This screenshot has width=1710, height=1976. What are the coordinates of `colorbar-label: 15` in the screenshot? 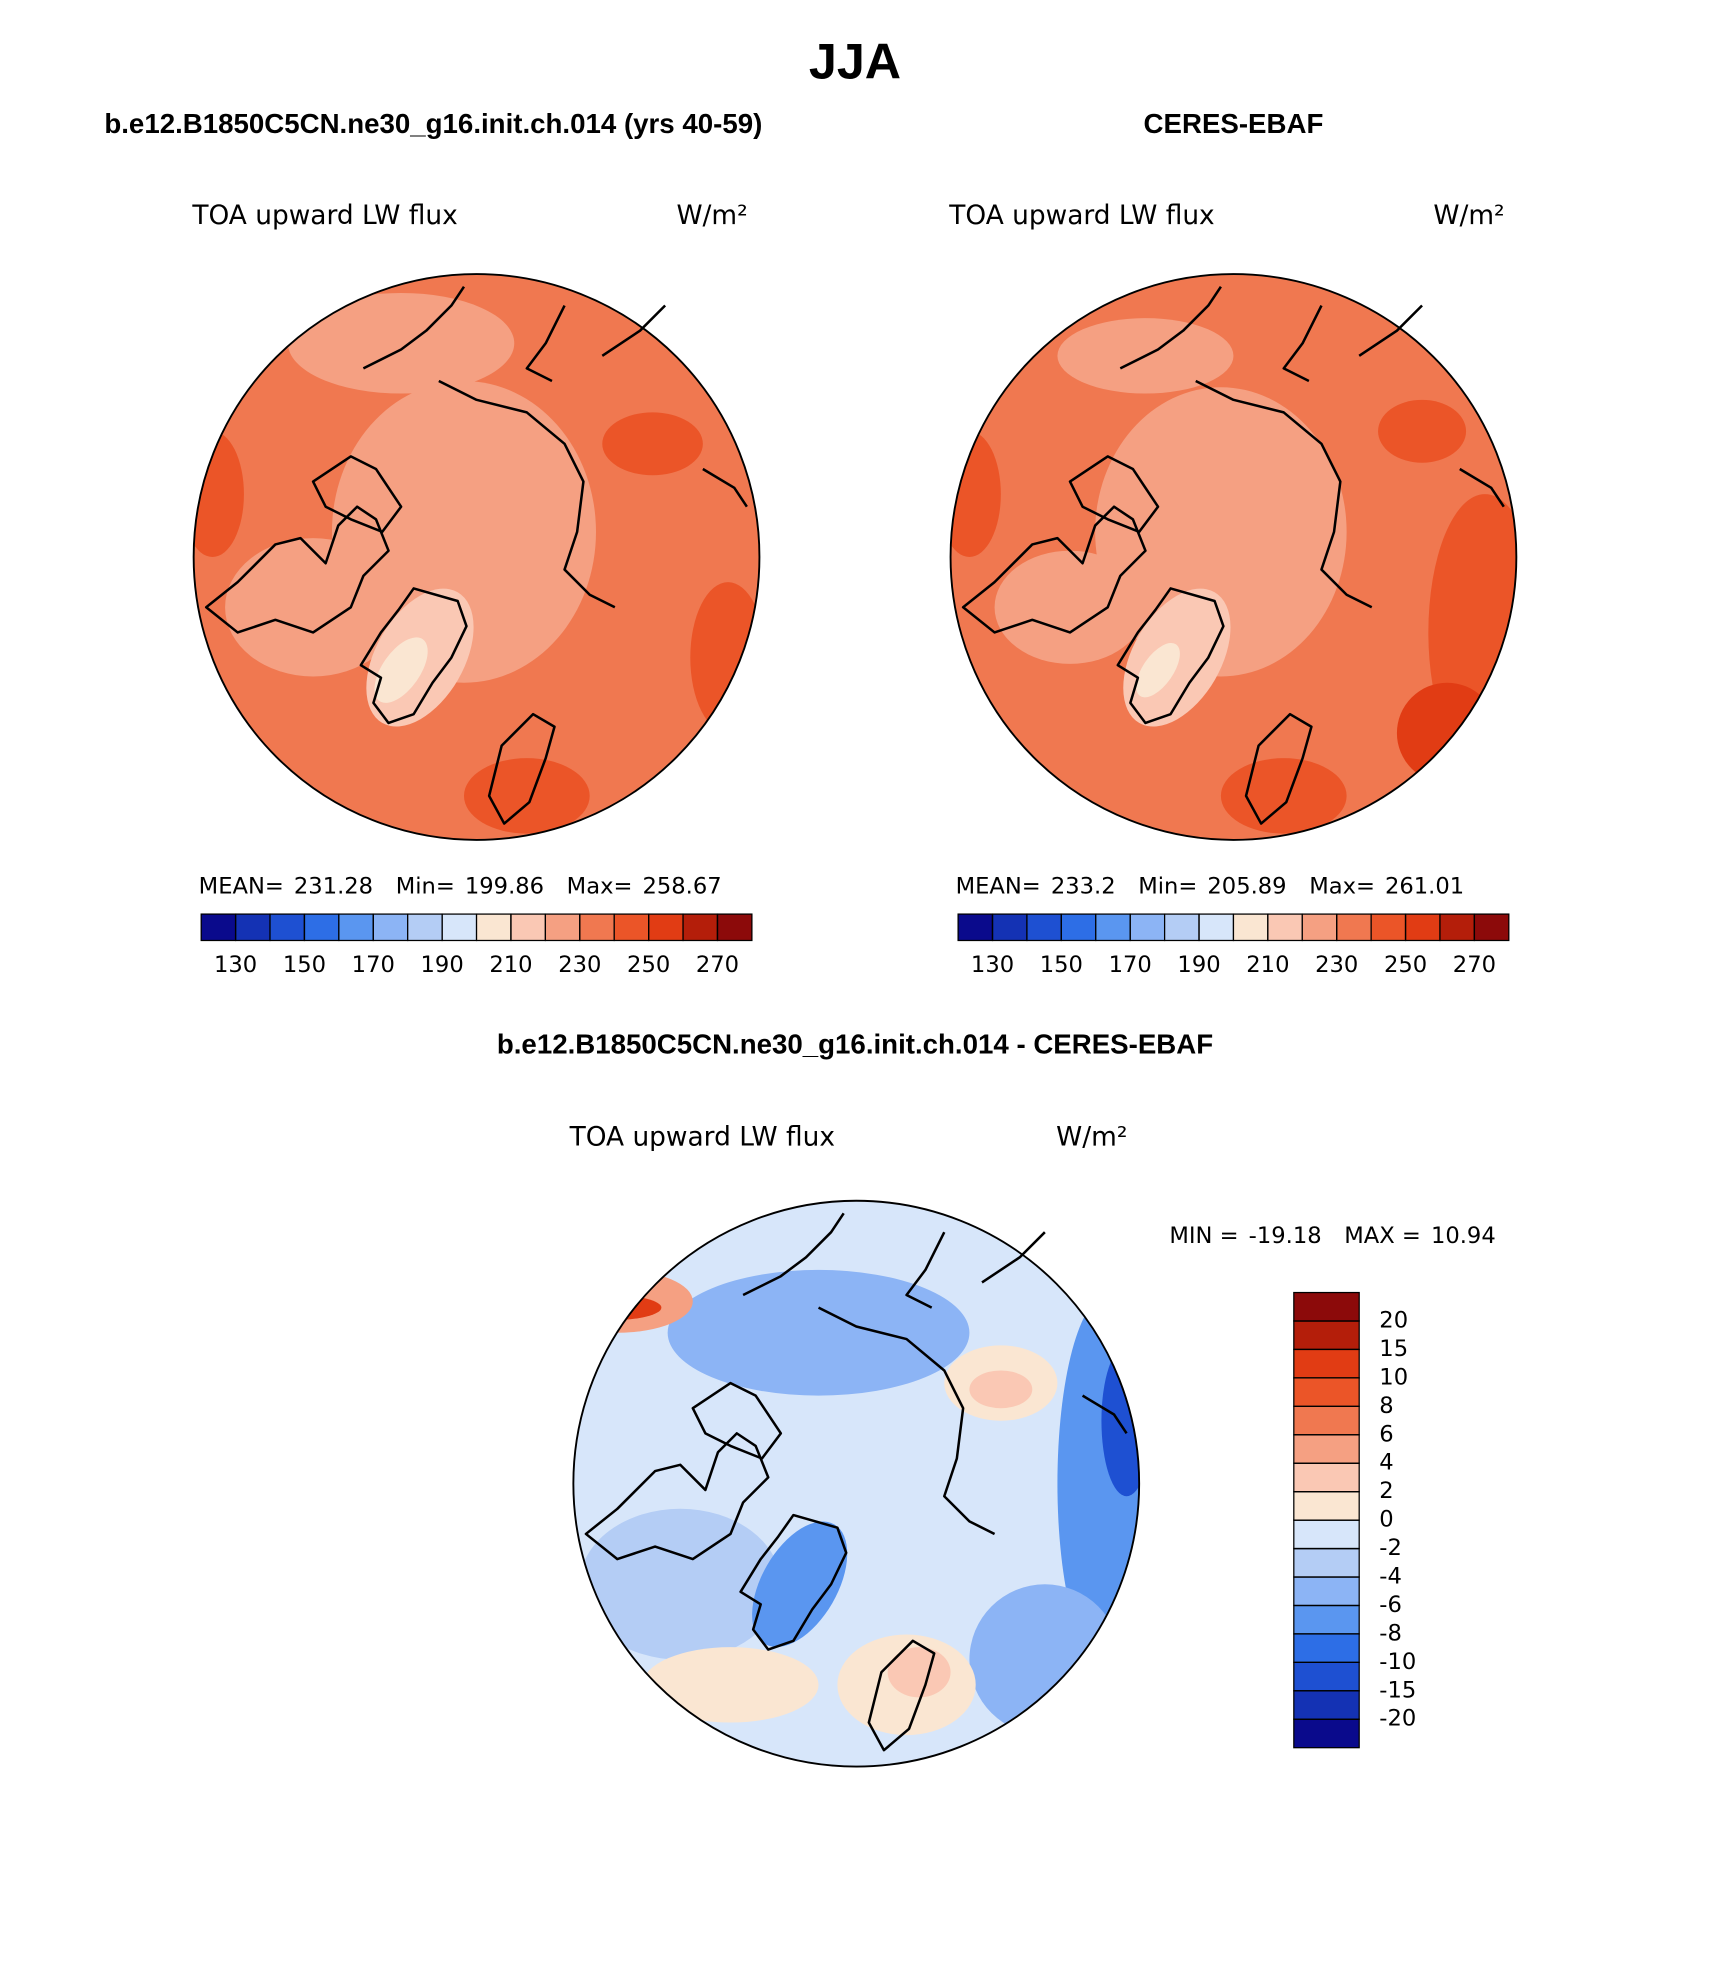 It's located at (1393, 1349).